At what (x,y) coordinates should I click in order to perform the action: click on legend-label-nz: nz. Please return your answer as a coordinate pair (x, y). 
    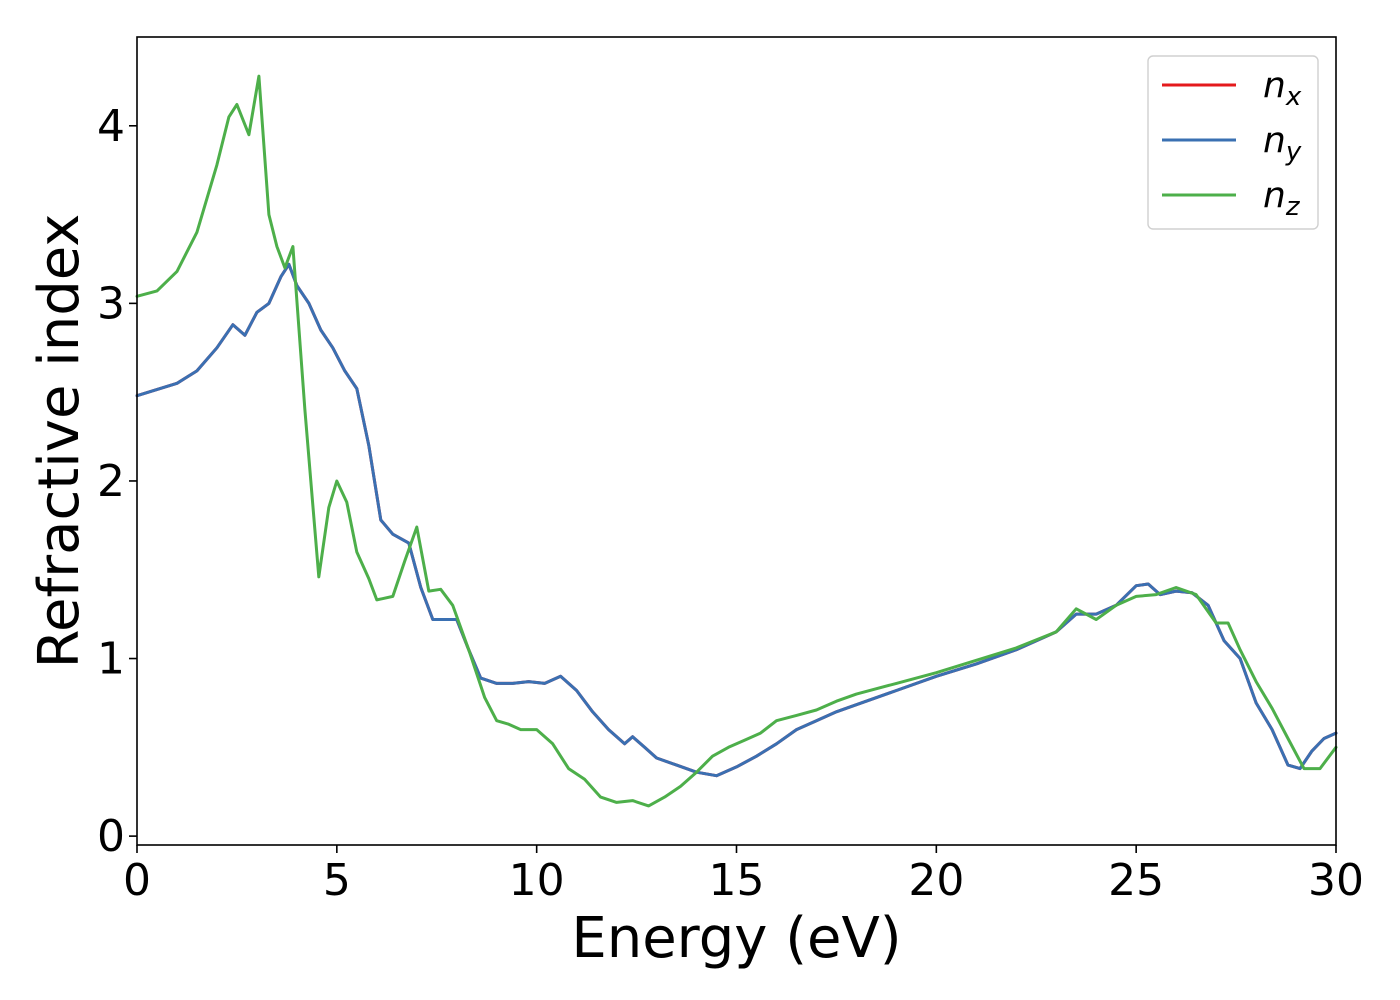
    Looking at the image, I should click on (1282, 198).